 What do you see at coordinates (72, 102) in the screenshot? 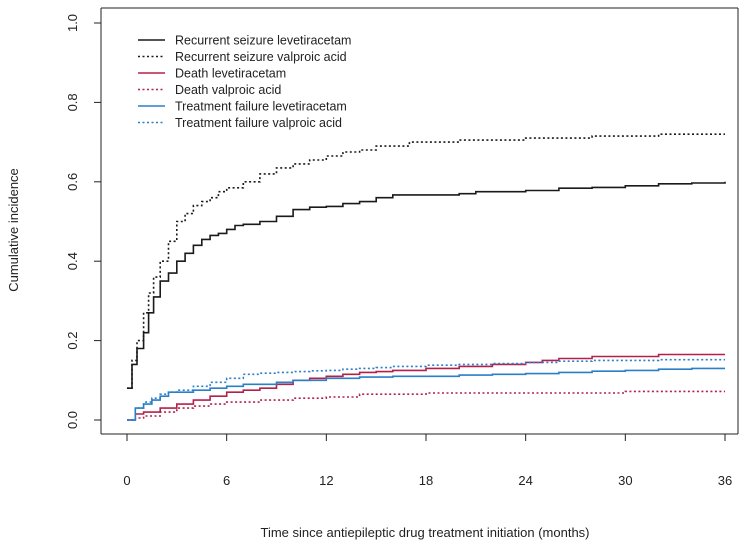
I see `y-tick-label: 0.8` at bounding box center [72, 102].